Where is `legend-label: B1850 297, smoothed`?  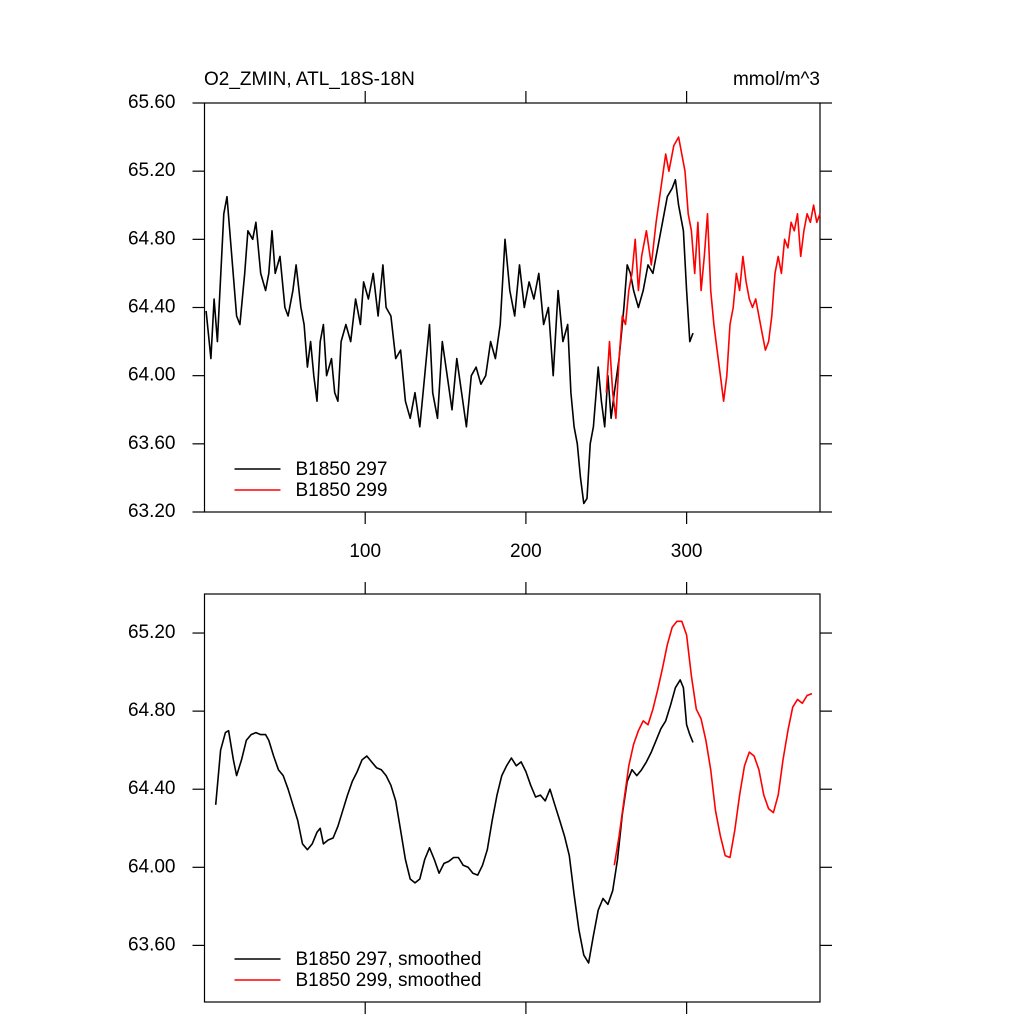
legend-label: B1850 297, smoothed is located at coordinates (389, 959).